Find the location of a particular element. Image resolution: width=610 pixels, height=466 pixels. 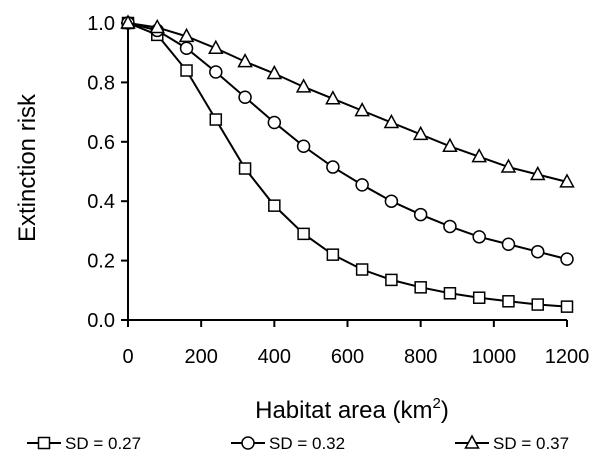

x-tick-label: 0 is located at coordinates (127, 357).